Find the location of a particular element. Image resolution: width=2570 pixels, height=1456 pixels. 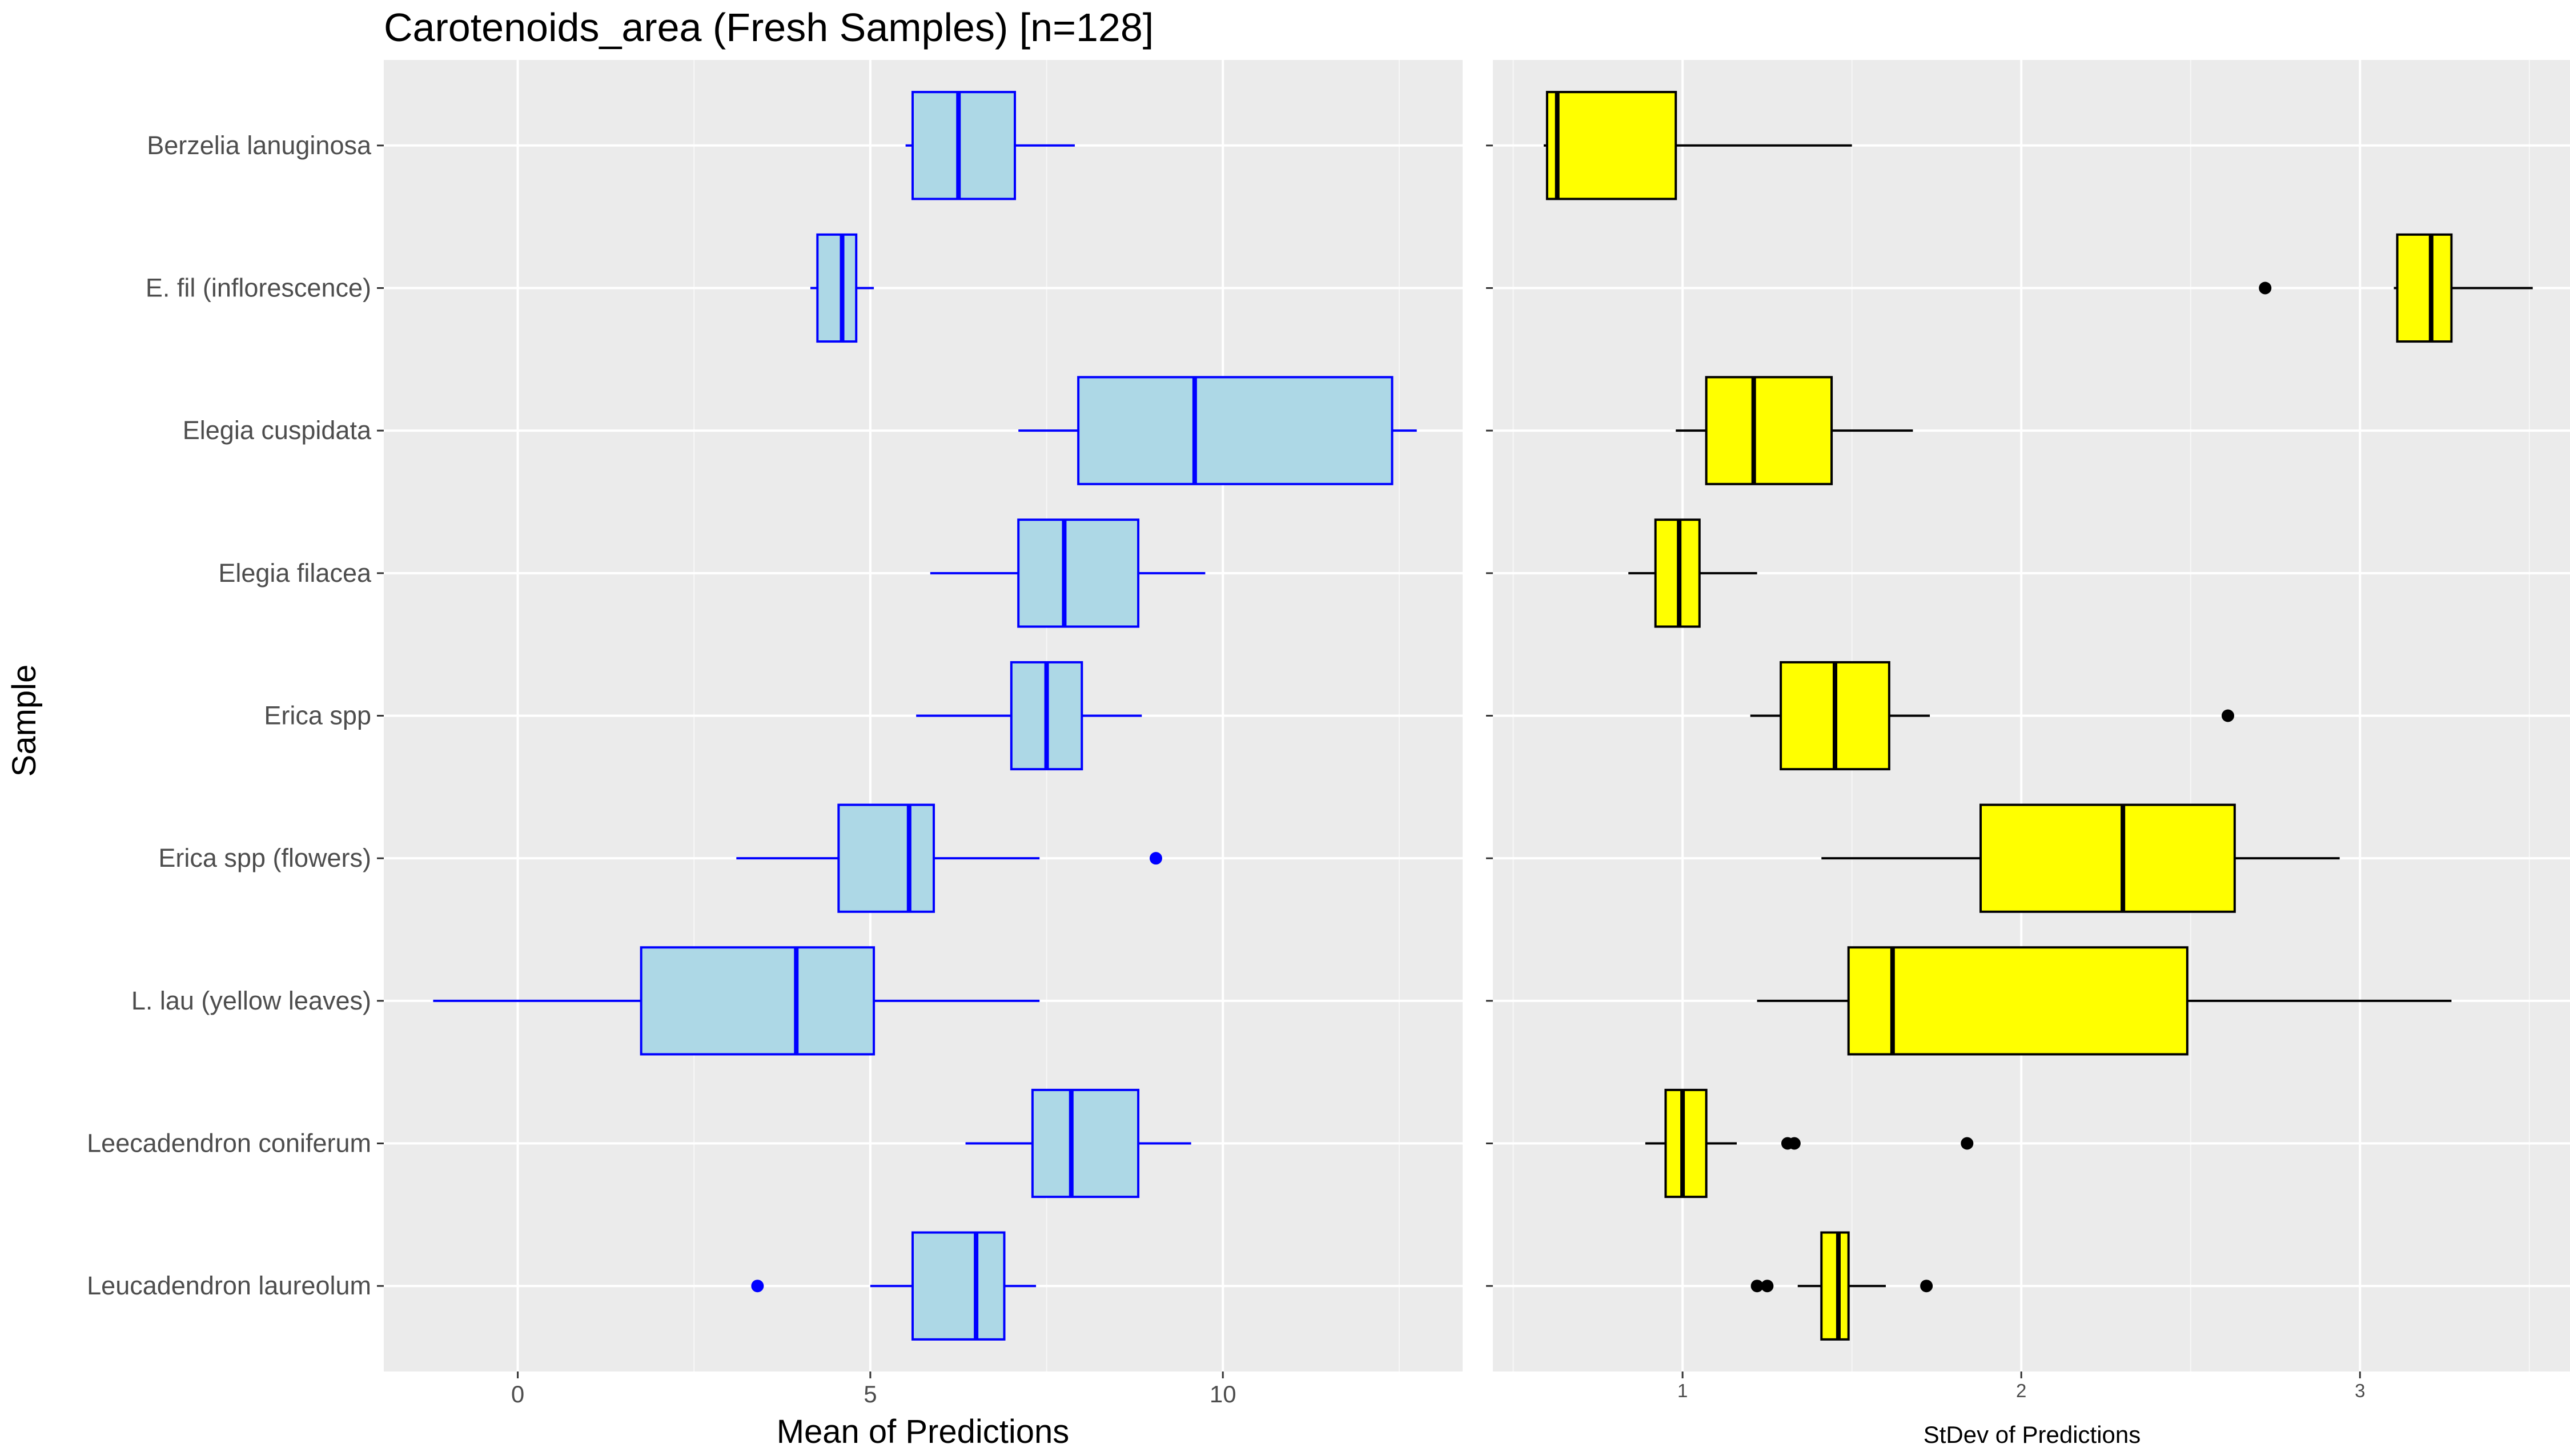

chart-title: Carotenoids_area (Fresh Samples) [n=128] is located at coordinates (769, 27).